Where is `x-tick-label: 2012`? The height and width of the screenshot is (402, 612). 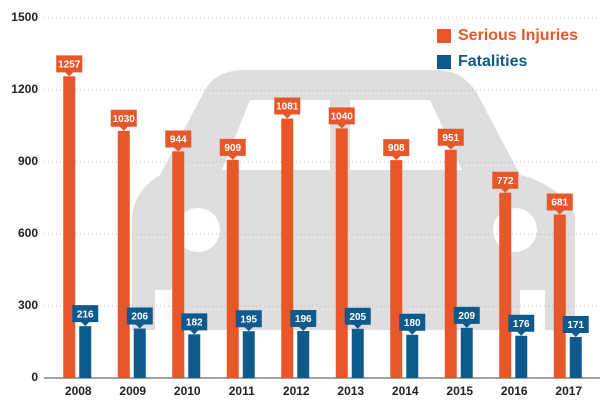 x-tick-label: 2012 is located at coordinates (296, 391).